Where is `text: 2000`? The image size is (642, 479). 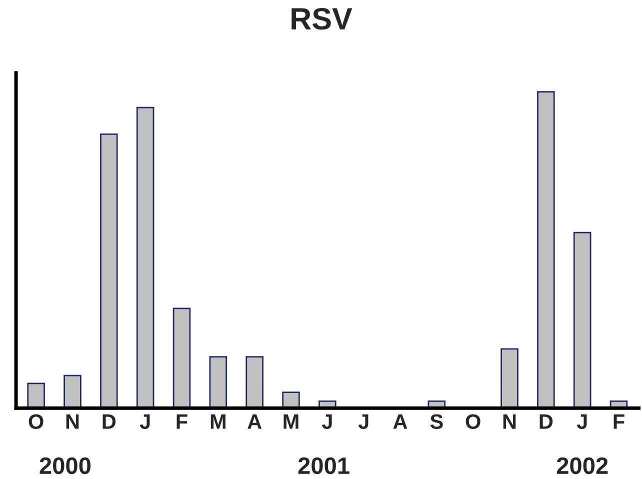 text: 2000 is located at coordinates (65, 465).